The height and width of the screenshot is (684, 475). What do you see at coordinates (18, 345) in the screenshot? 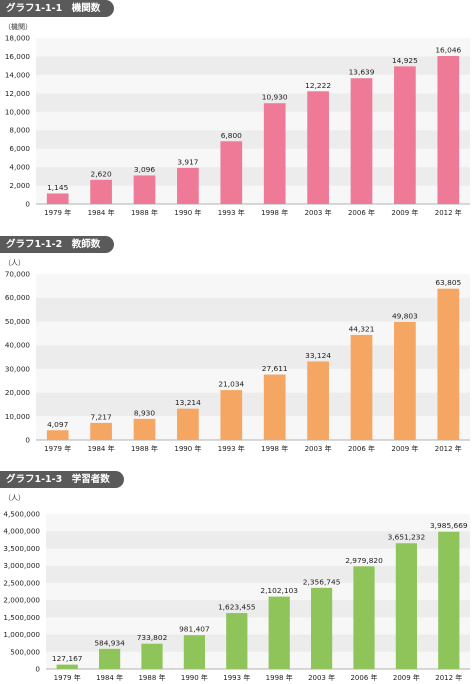
I see `y-tick-label: 40,000` at bounding box center [18, 345].